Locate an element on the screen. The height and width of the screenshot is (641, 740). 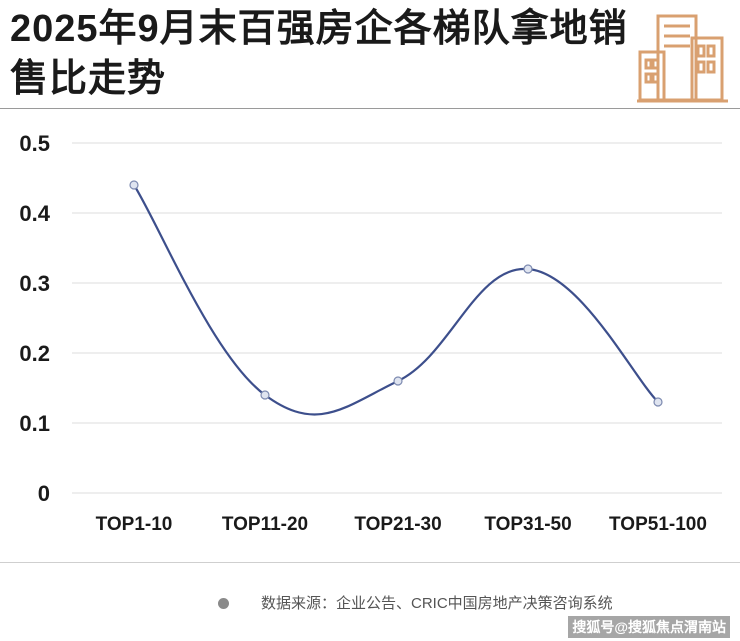
bottom-divider is located at coordinates (370, 562).